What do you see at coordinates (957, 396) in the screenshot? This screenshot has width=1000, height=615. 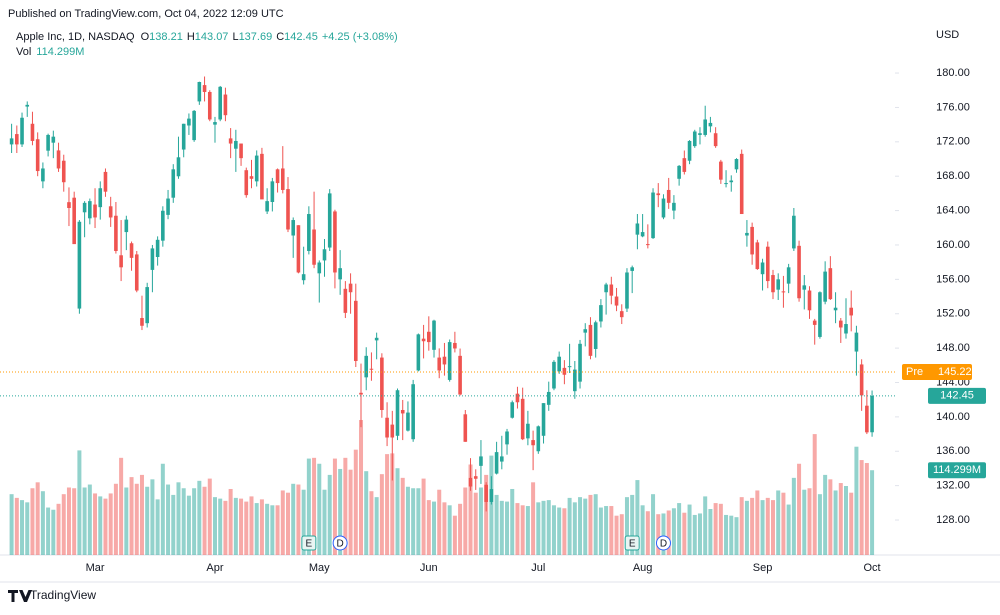 I see `last-price-value: 142.45` at bounding box center [957, 396].